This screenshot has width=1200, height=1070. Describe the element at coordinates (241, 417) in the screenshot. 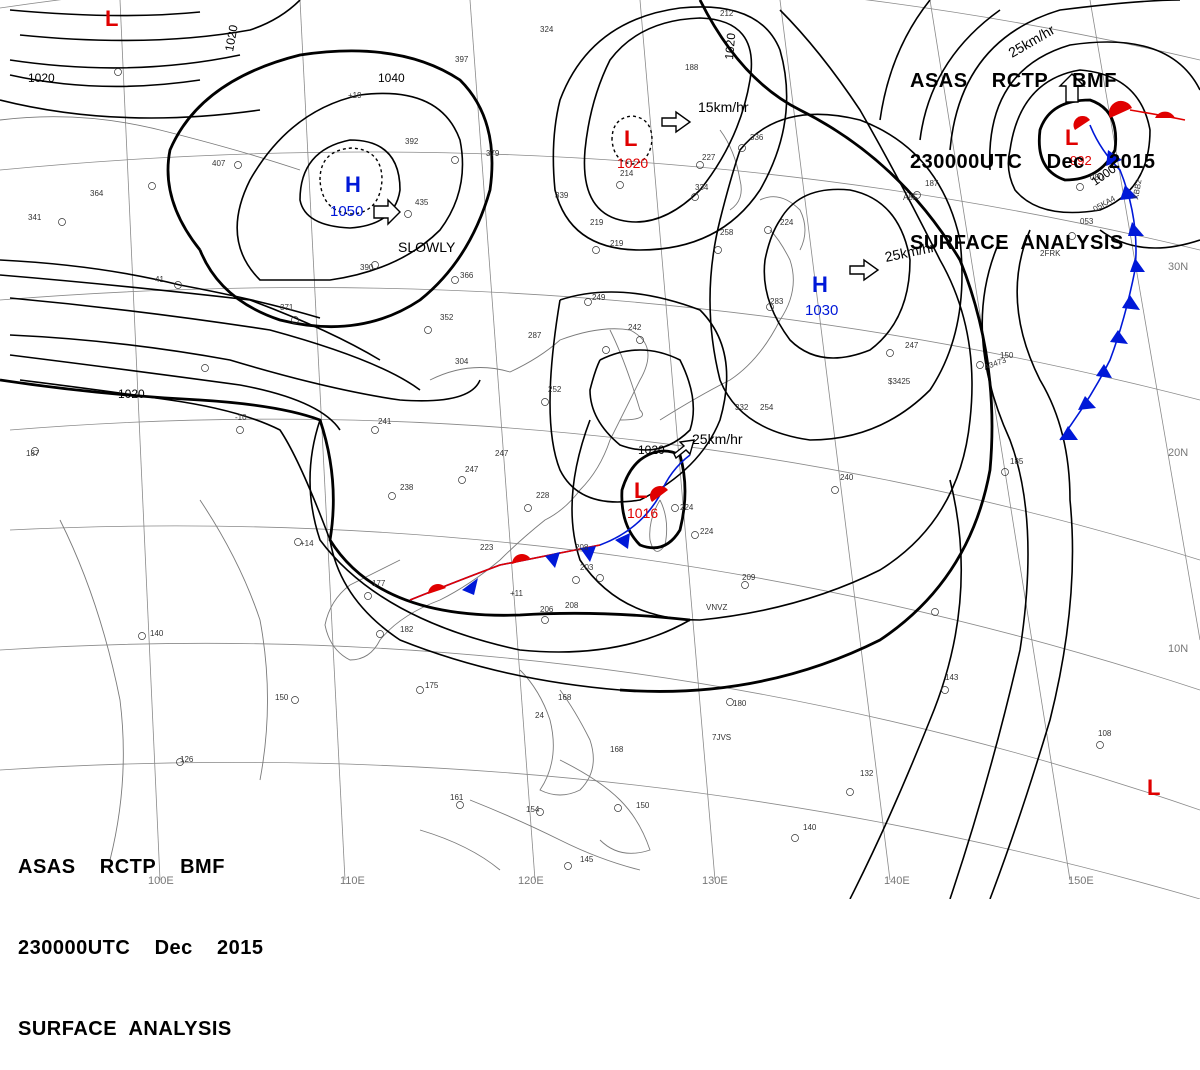

I see `svg-text: -10` at that location.